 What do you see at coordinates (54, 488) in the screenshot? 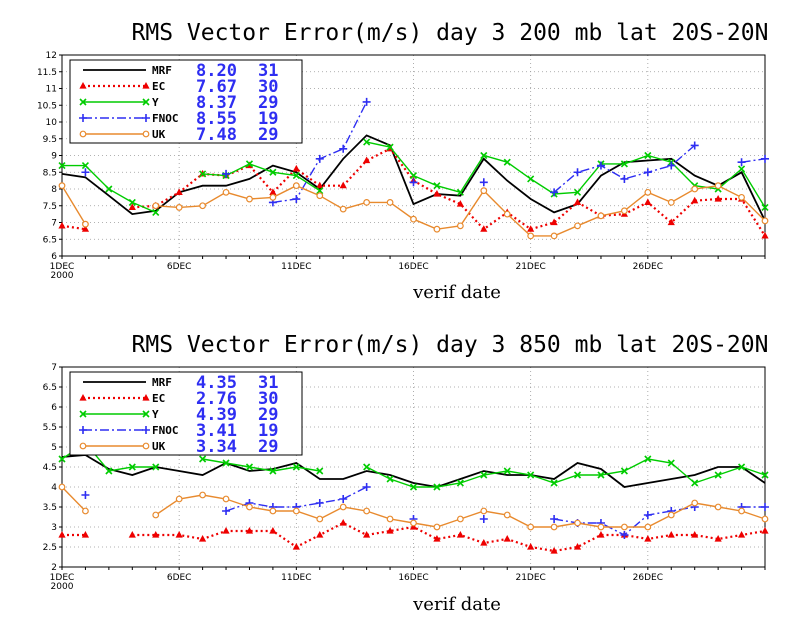
I see `y-tick-label: 4` at bounding box center [54, 488].